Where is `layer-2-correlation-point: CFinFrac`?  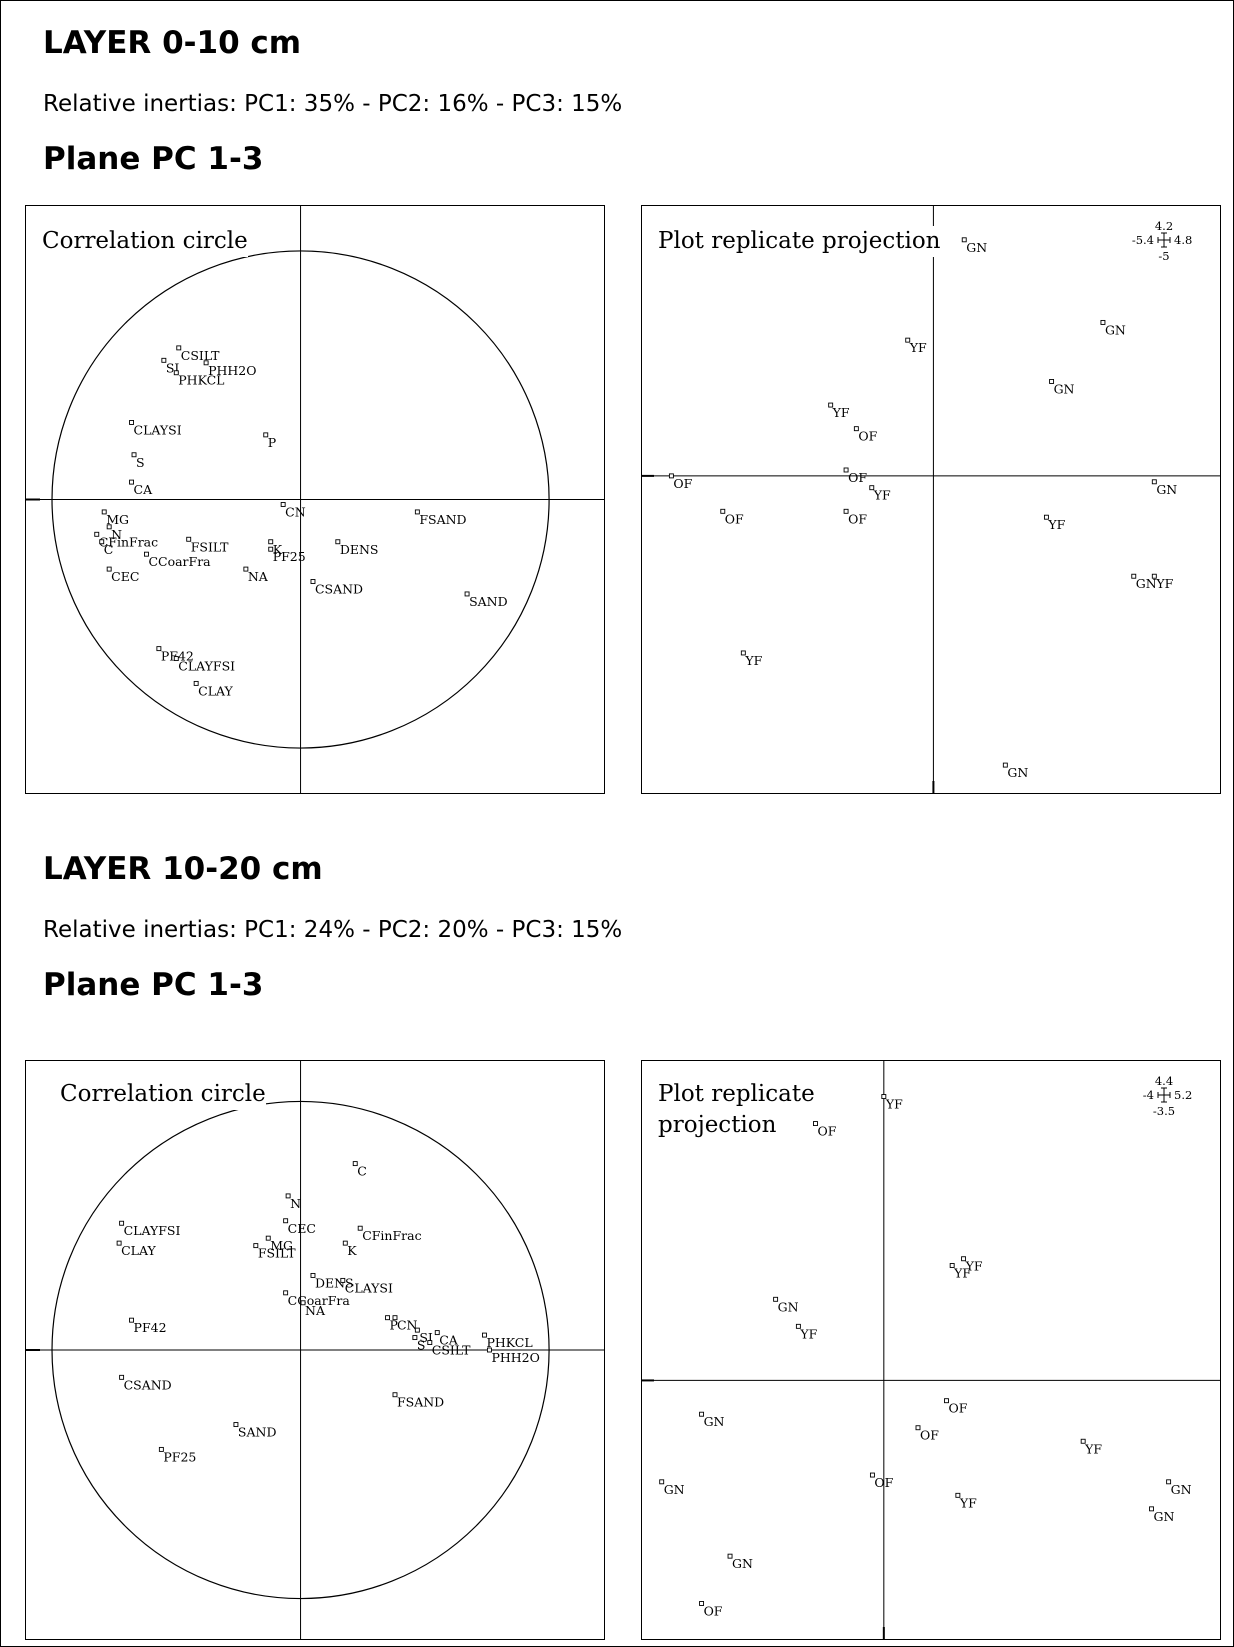
layer-2-correlation-point: CFinFrac is located at coordinates (389, 1234).